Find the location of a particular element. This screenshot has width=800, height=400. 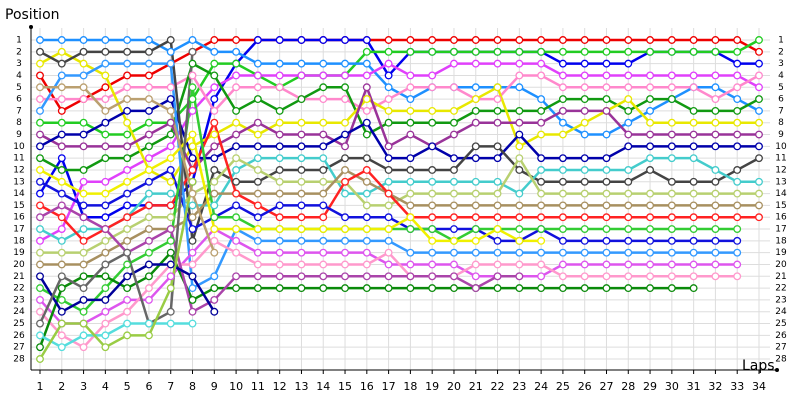

x-tick-label: 18 is located at coordinates (410, 386).